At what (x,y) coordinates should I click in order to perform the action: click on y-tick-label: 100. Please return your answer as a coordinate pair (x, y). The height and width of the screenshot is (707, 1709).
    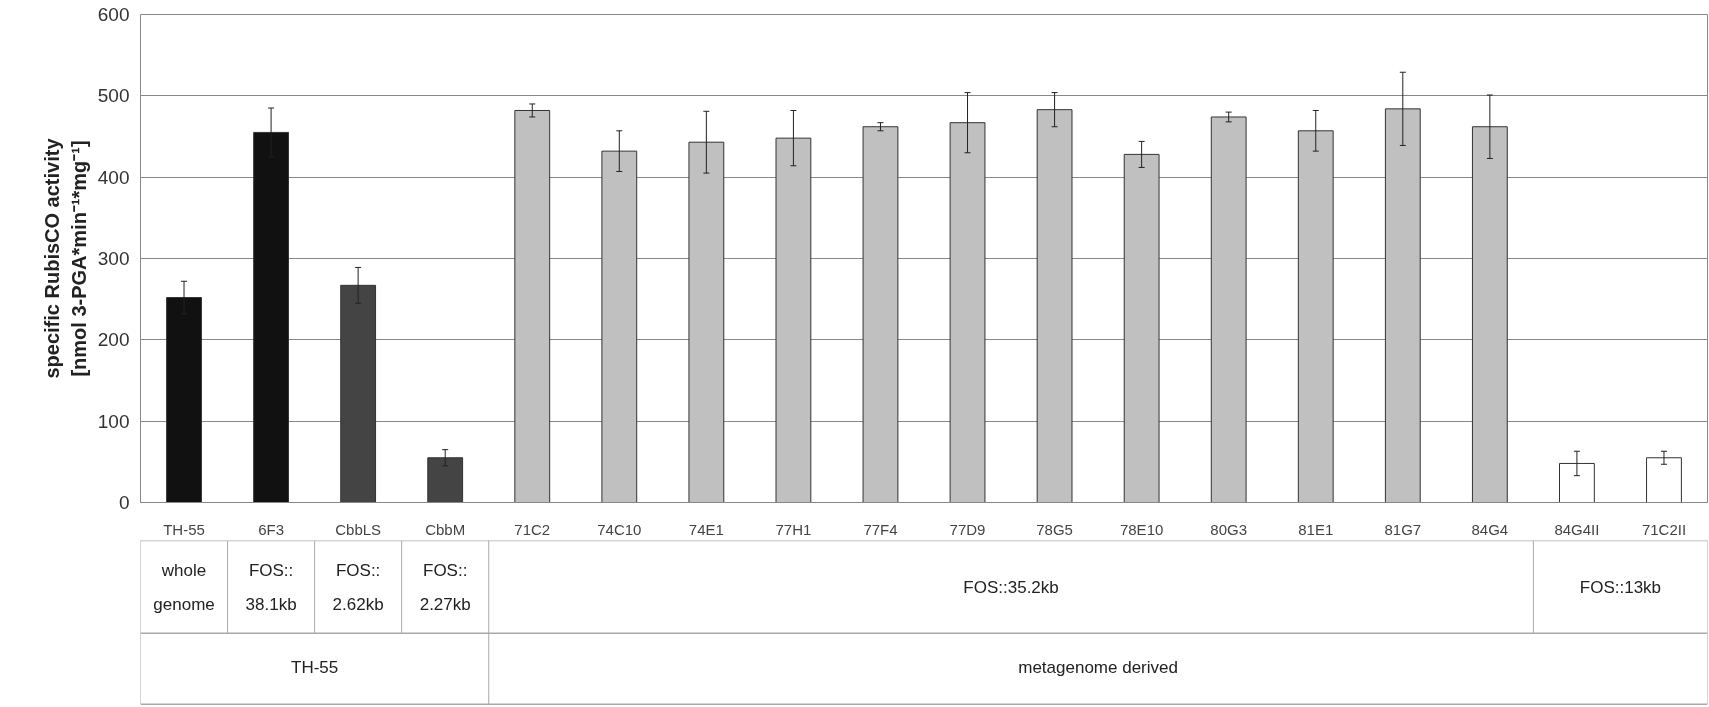
    Looking at the image, I should click on (113, 421).